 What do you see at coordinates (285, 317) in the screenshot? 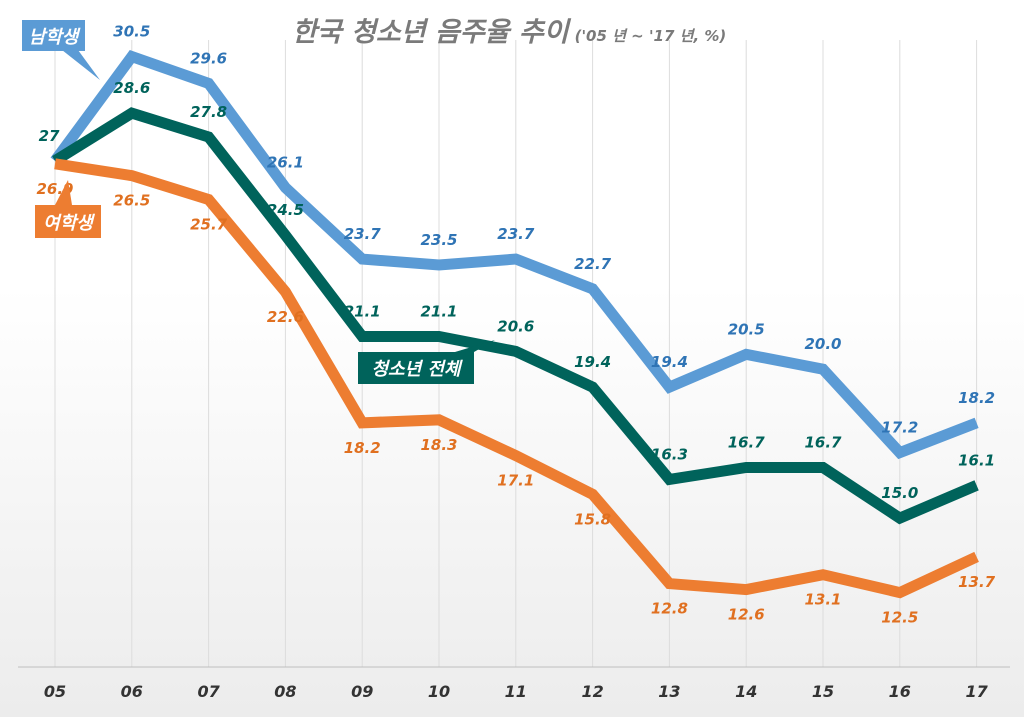
I see `data-label: 22.6` at bounding box center [285, 317].